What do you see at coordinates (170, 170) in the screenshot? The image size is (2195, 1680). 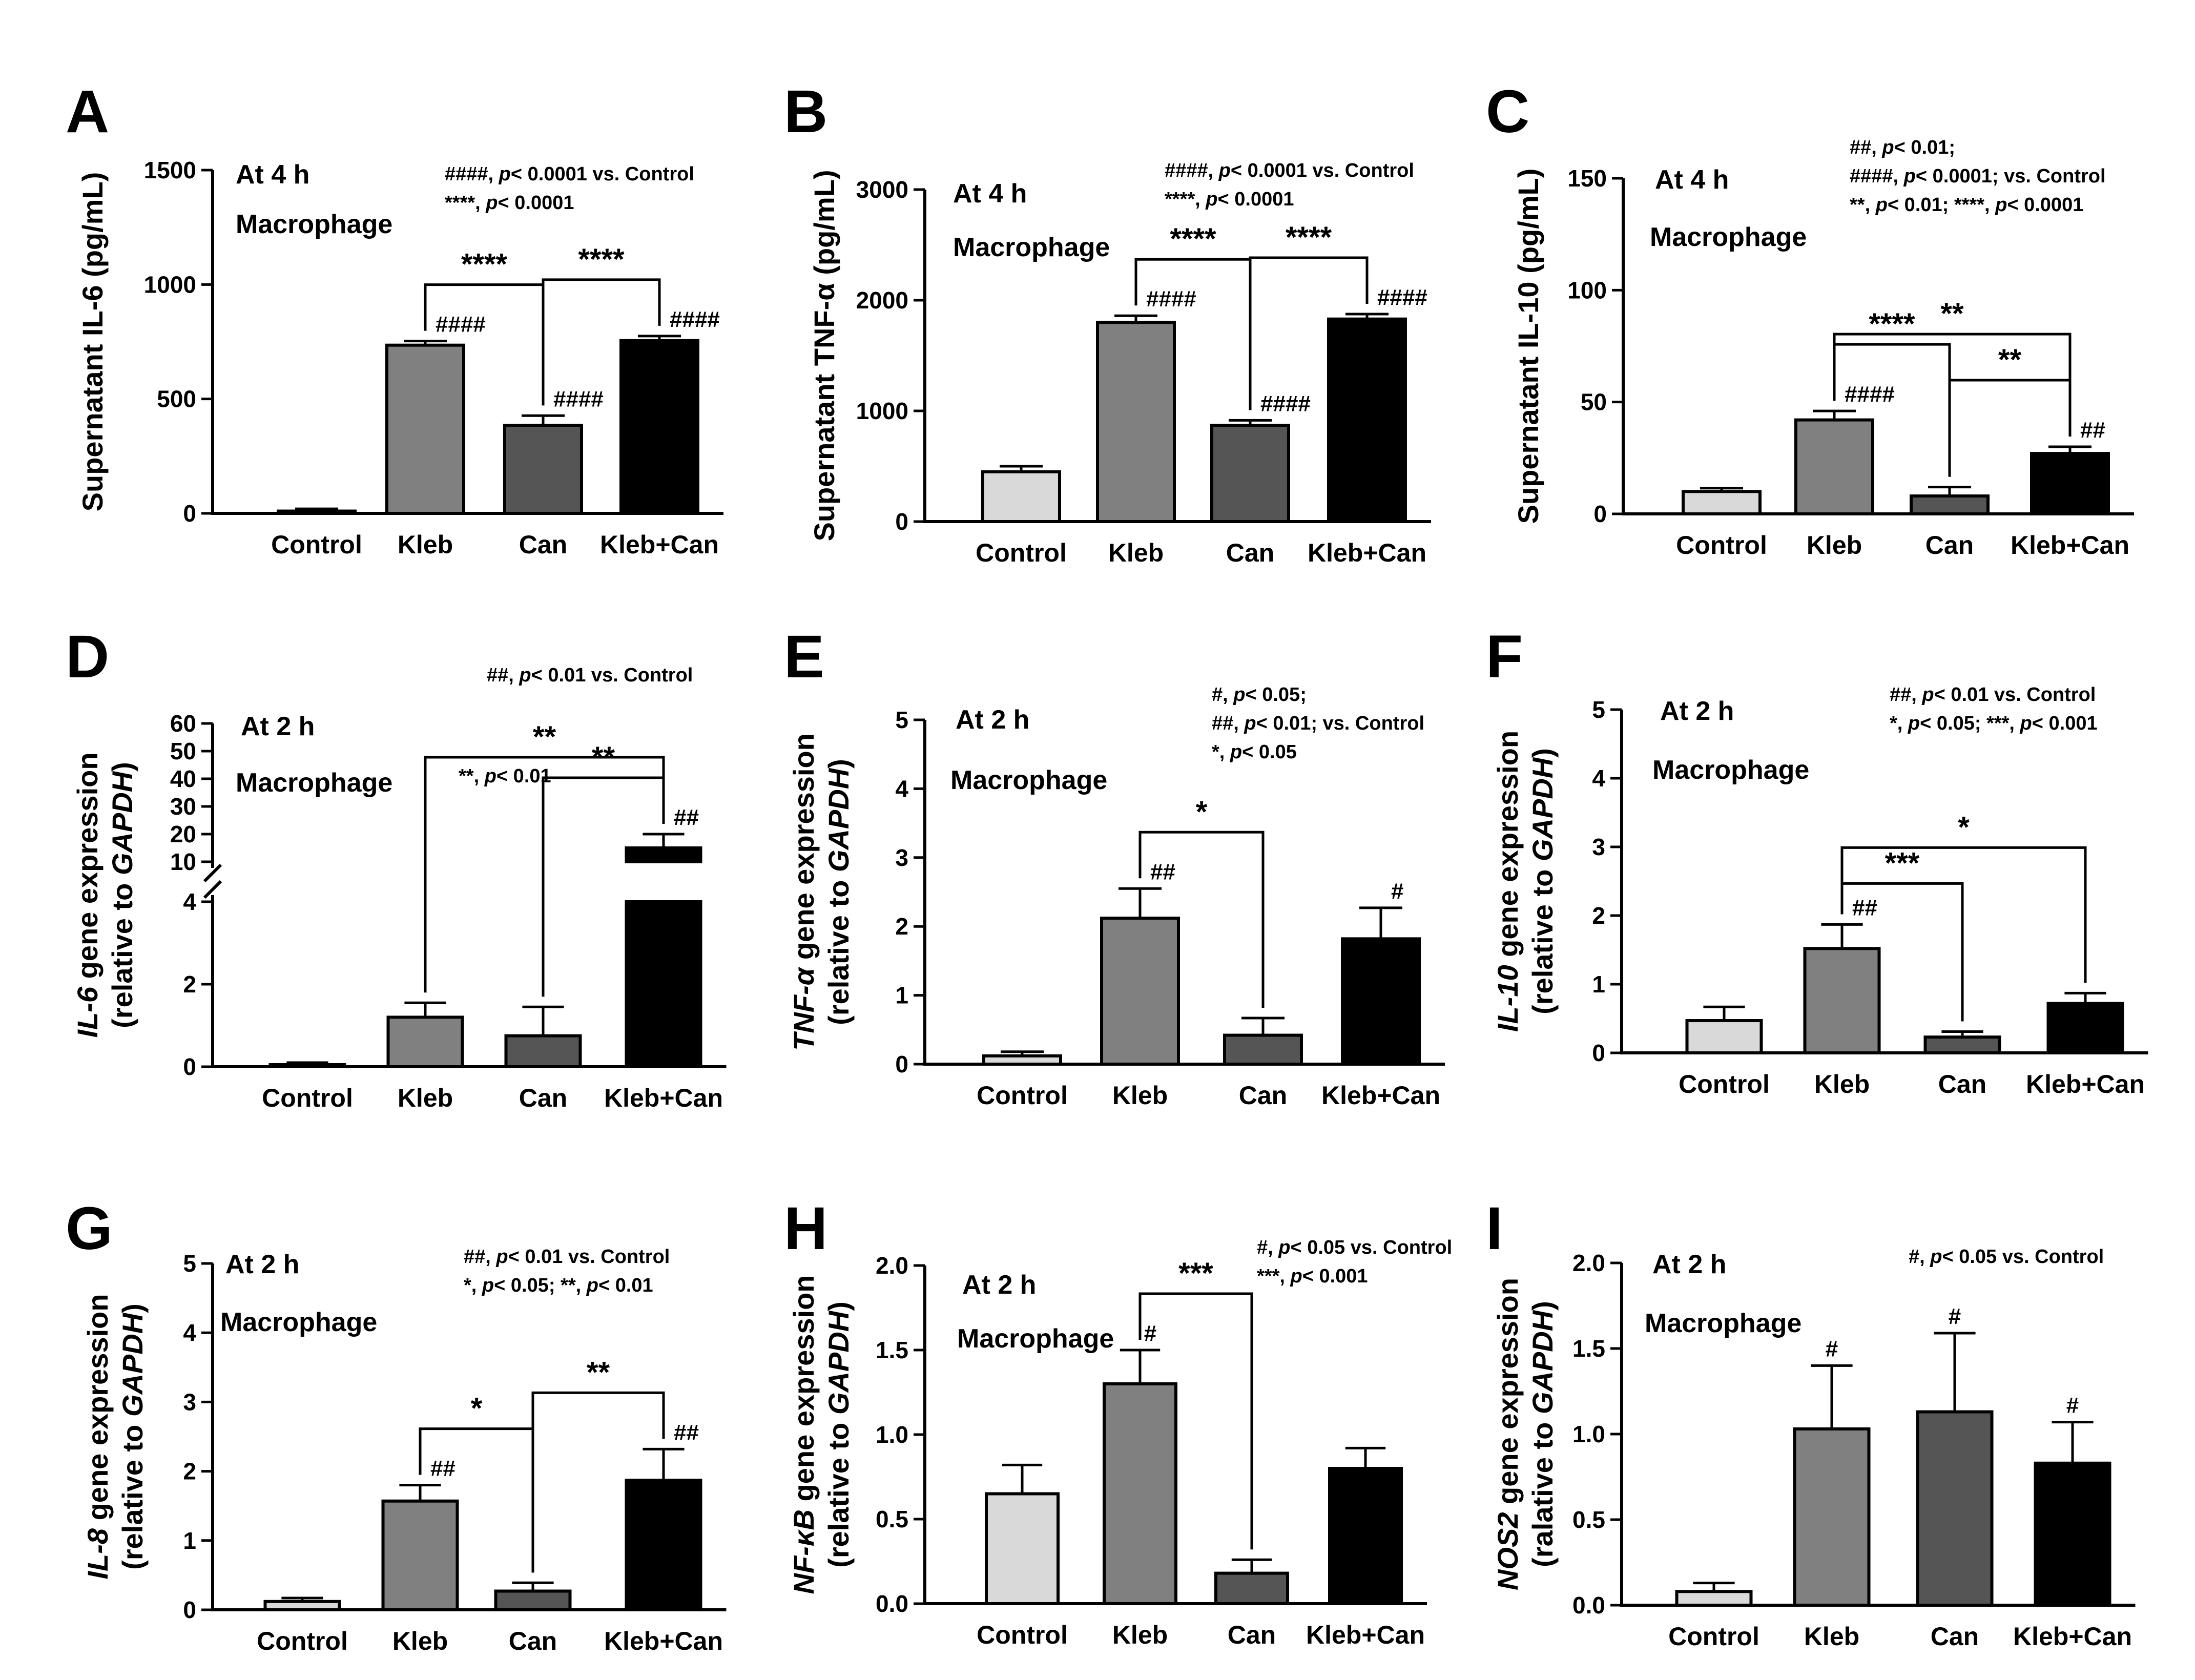 I see `y-tick-label: 1500` at bounding box center [170, 170].